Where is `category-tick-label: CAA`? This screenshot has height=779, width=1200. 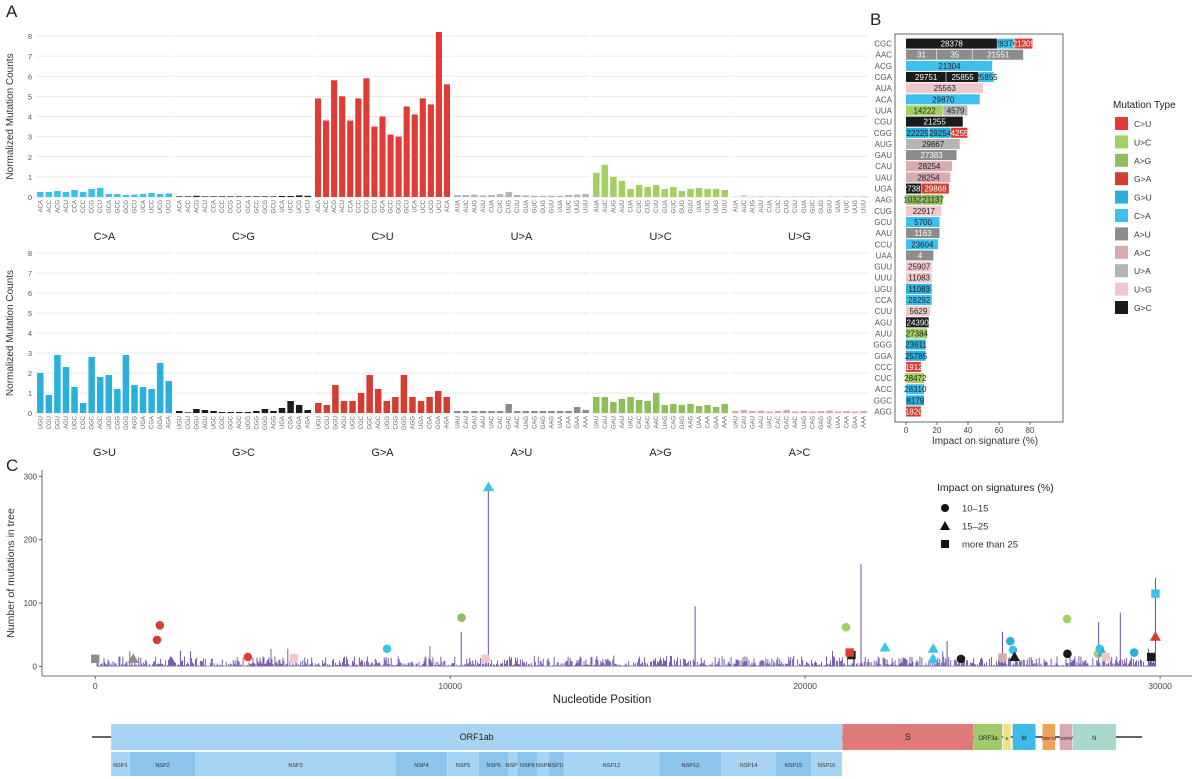 category-tick-label: CAA is located at coordinates (848, 422).